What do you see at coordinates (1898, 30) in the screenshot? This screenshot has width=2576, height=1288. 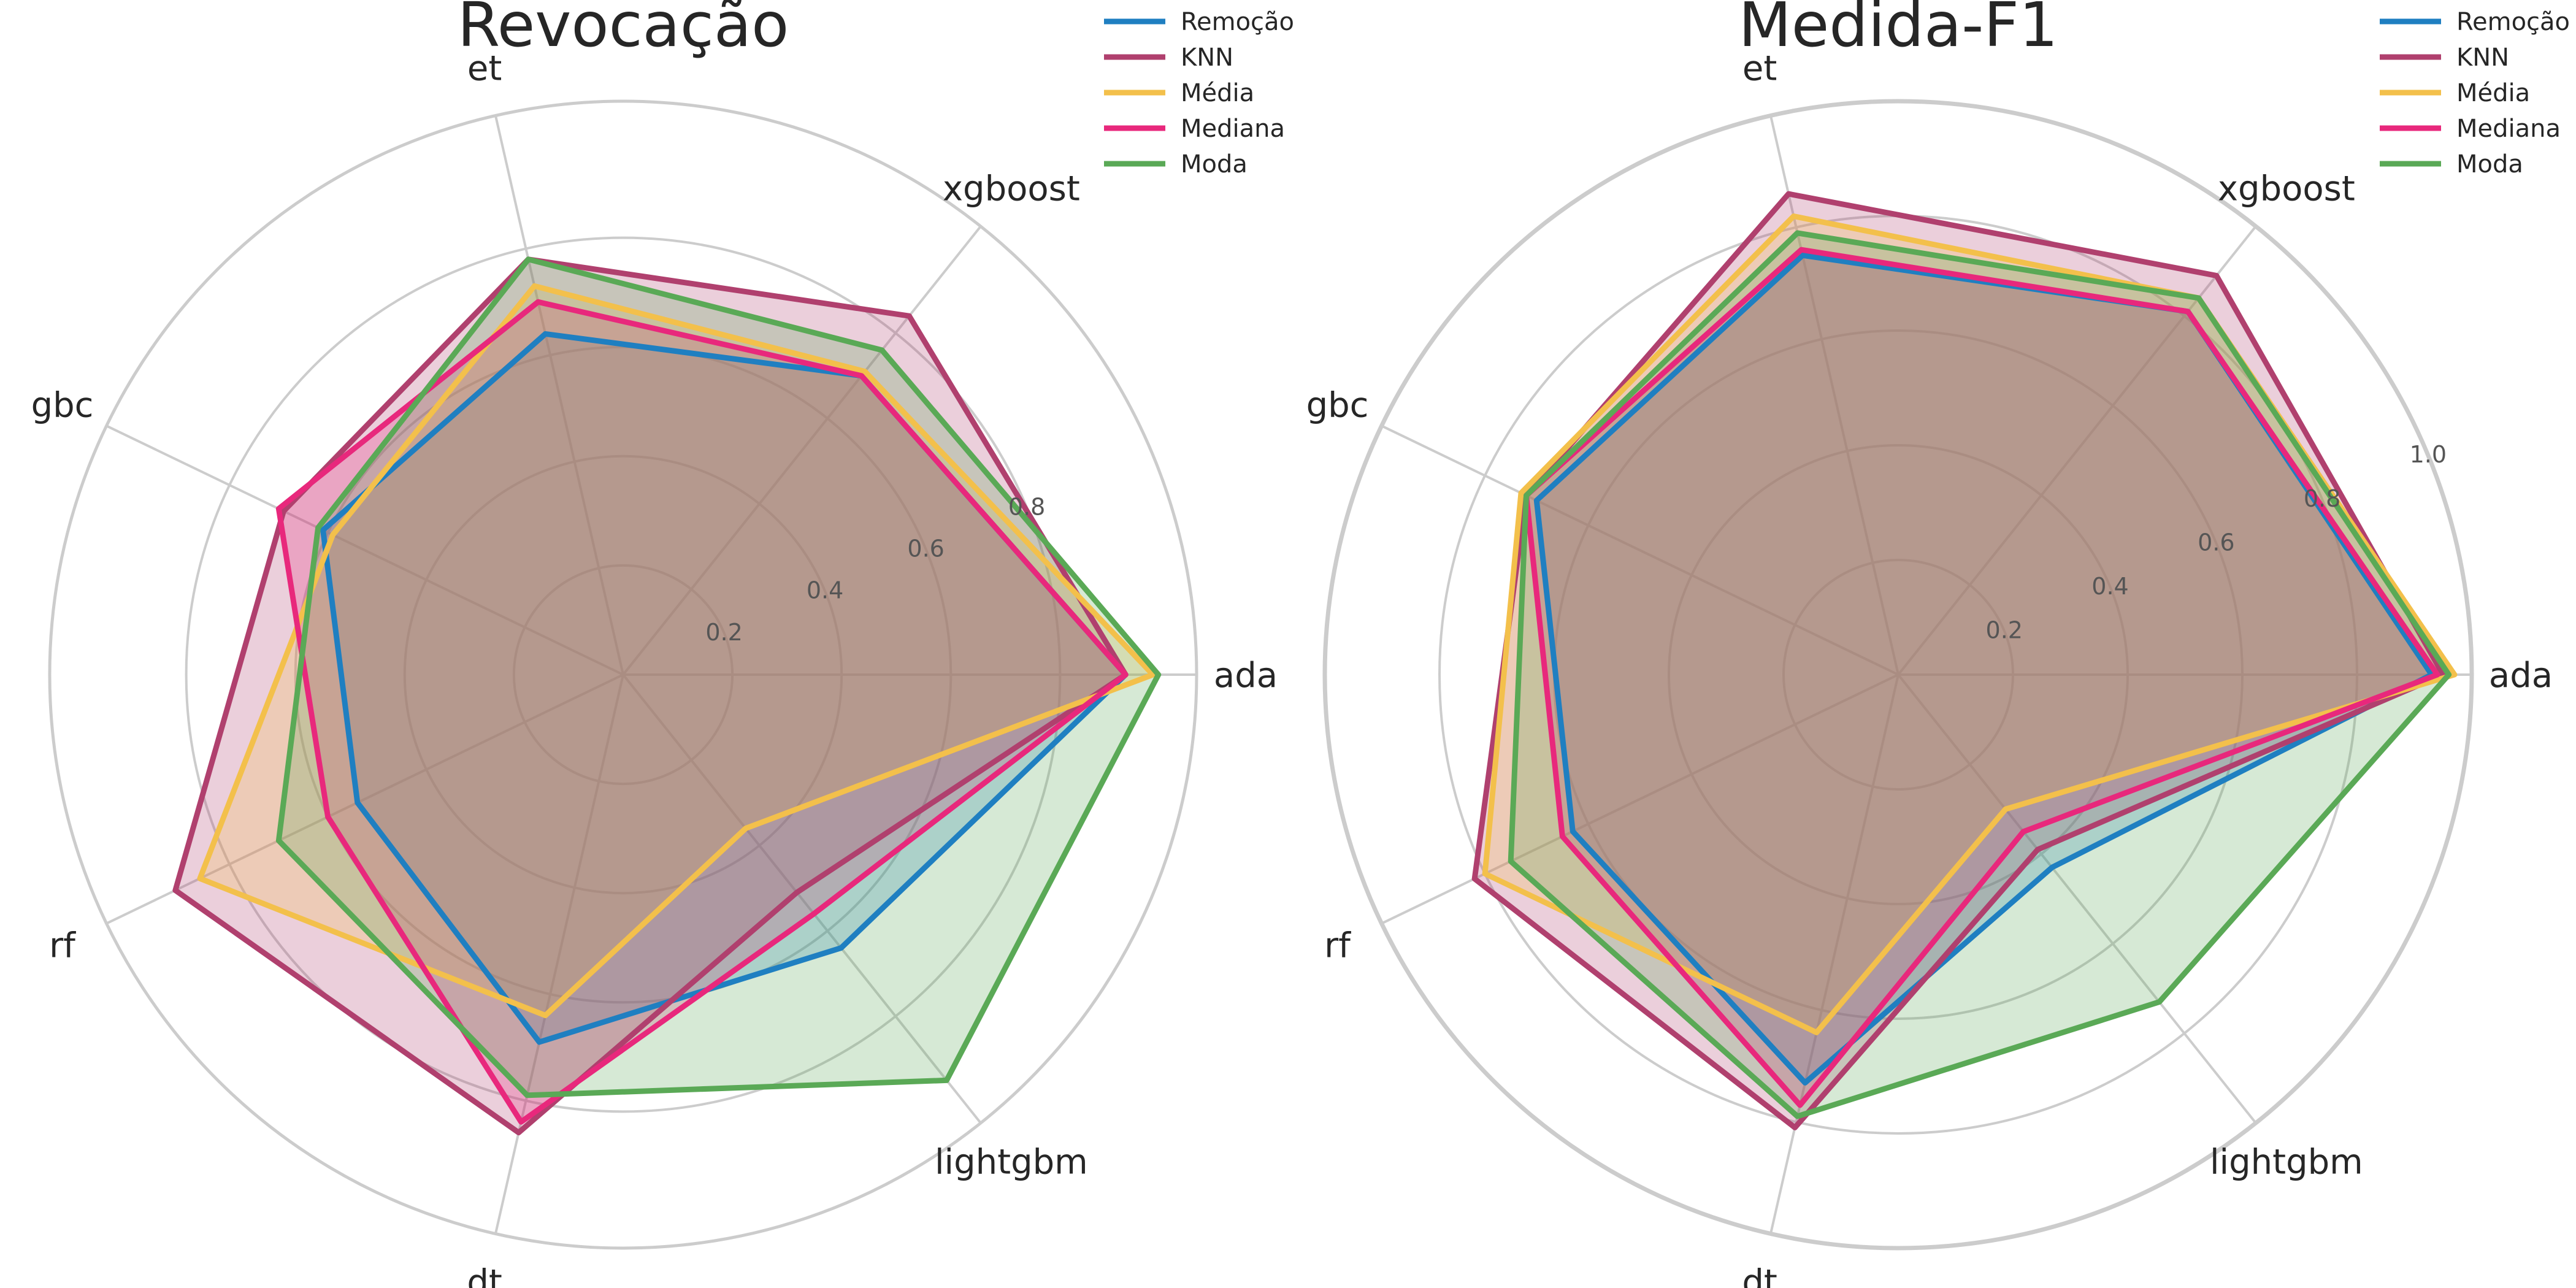 I see `chart-title: Medida-F1` at bounding box center [1898, 30].